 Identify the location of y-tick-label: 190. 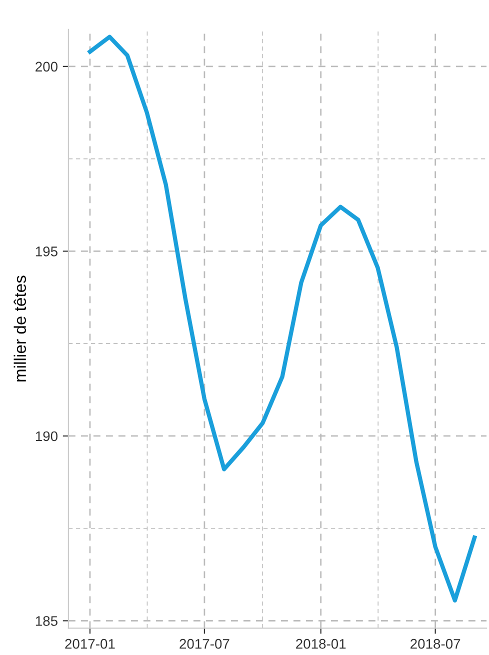
(47, 436).